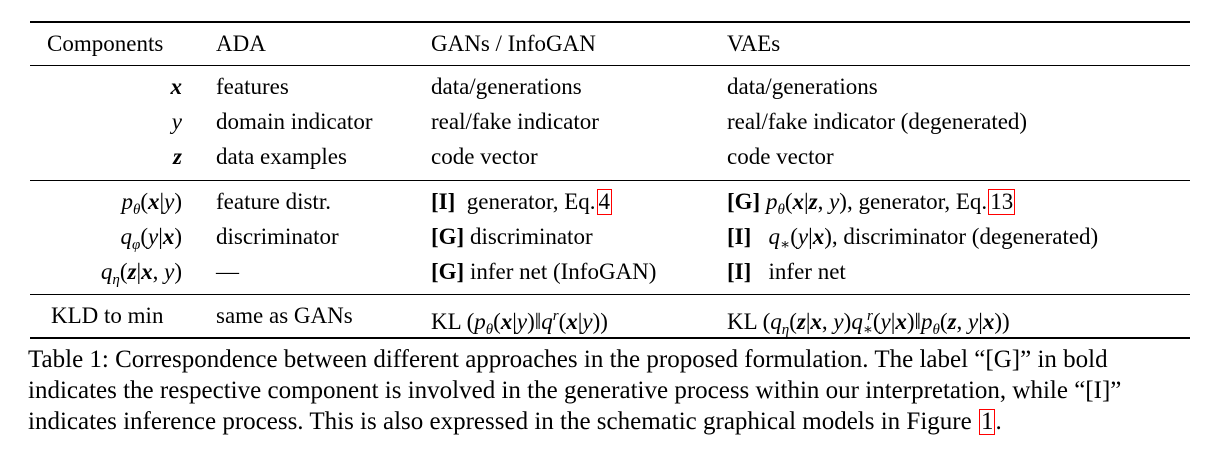  What do you see at coordinates (610, 65) in the screenshot?
I see `header-rule` at bounding box center [610, 65].